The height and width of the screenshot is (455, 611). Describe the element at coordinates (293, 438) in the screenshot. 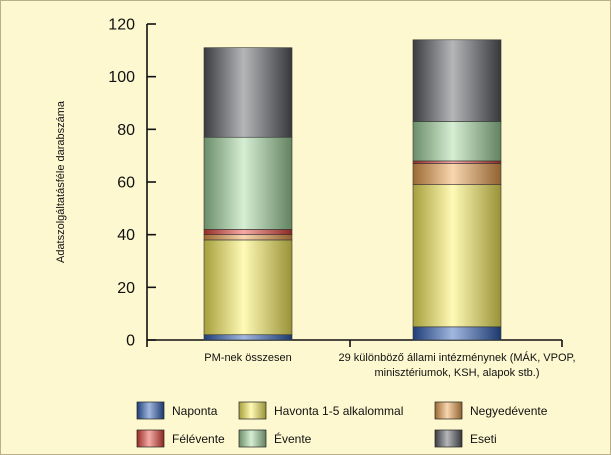

I see `legend-label-evente: Évente` at that location.